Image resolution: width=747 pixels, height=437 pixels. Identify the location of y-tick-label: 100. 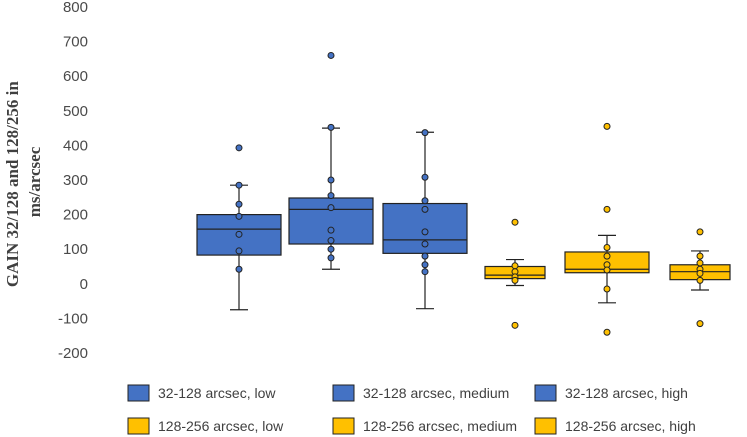
(75, 249).